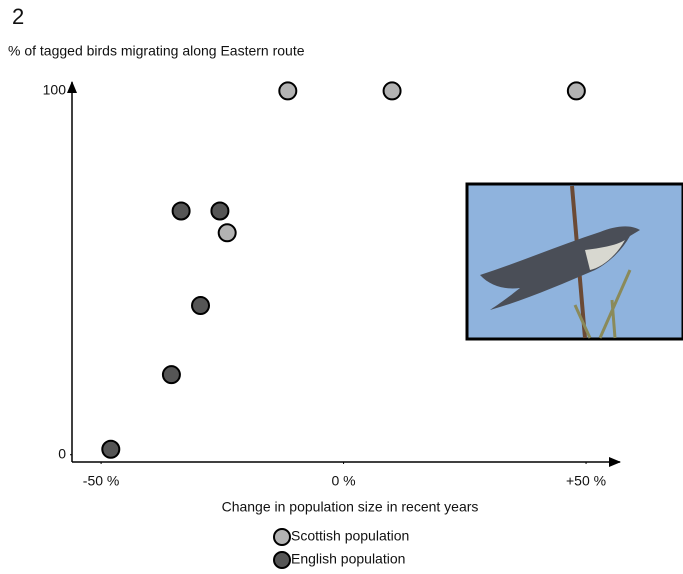  Describe the element at coordinates (55, 90) in the screenshot. I see `y-tick-label: 100` at that location.